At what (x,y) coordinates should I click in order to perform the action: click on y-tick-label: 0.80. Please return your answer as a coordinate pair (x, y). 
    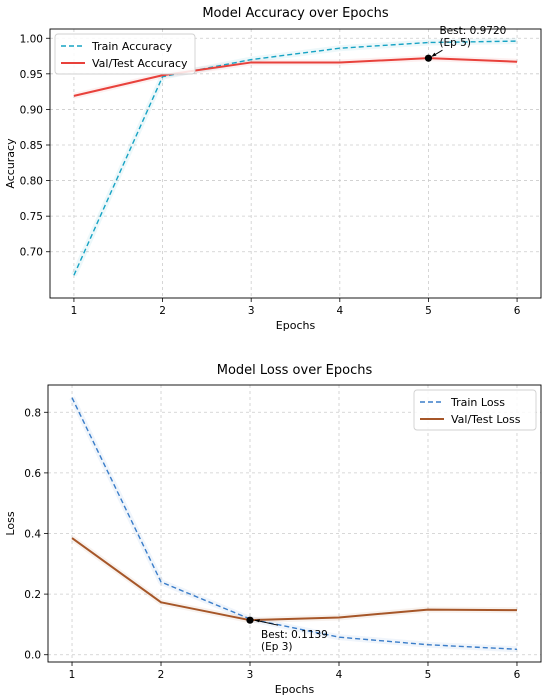
    Looking at the image, I should click on (31, 182).